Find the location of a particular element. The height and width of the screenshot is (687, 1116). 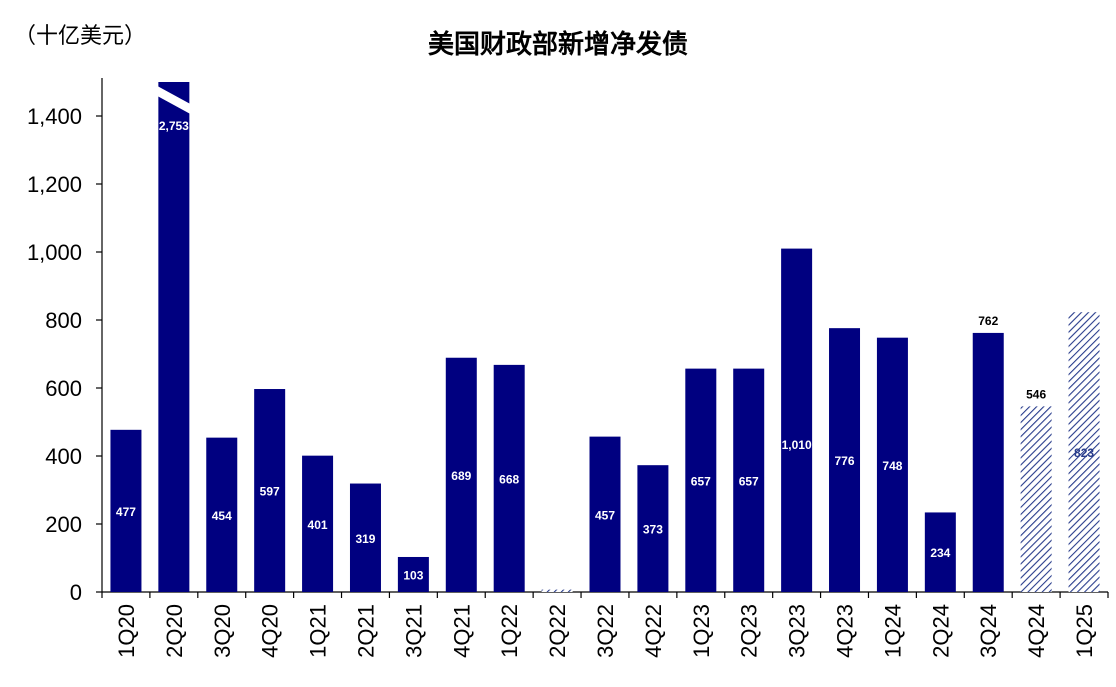

data-label-4Q24: 546 is located at coordinates (1036, 394).